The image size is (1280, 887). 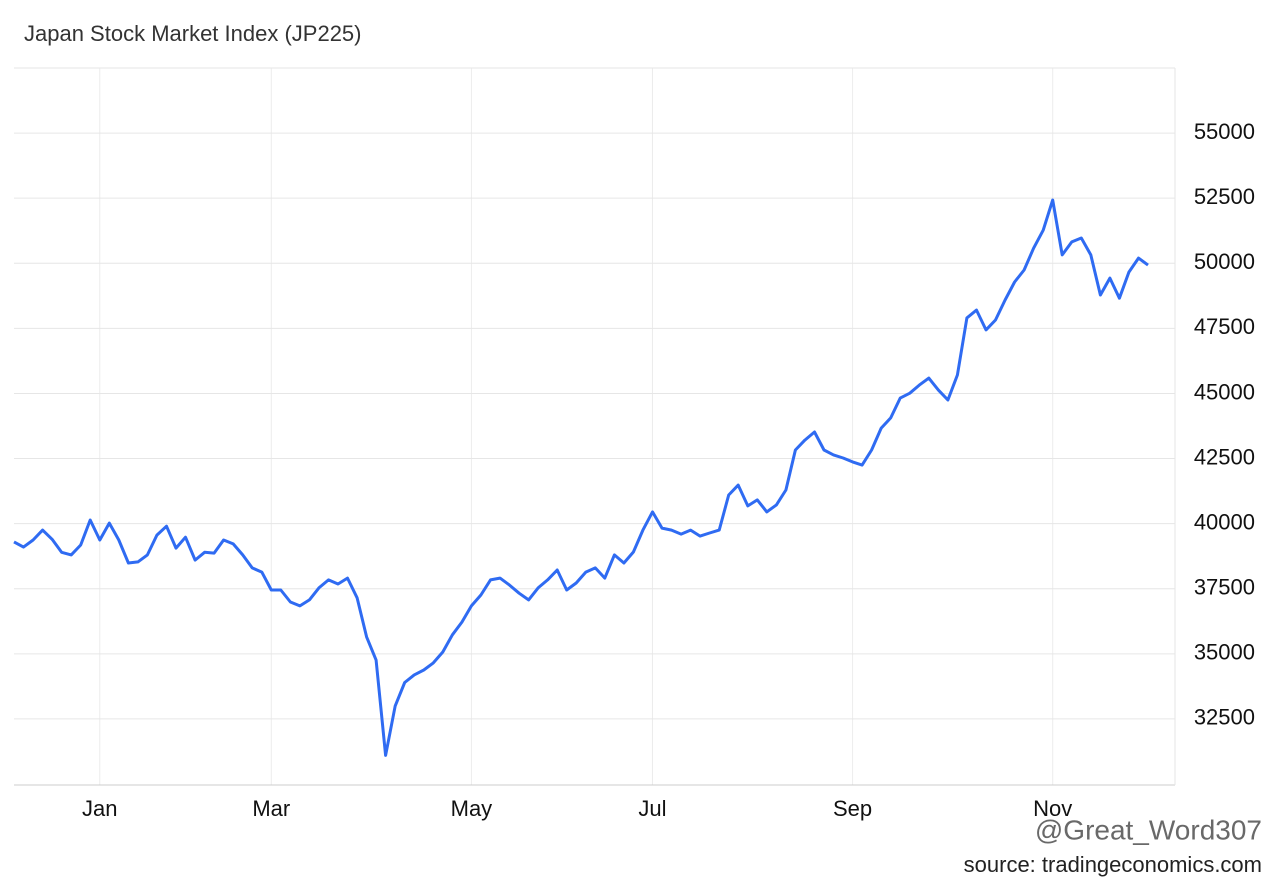 What do you see at coordinates (1224, 131) in the screenshot?
I see `y-tick-label: 55000` at bounding box center [1224, 131].